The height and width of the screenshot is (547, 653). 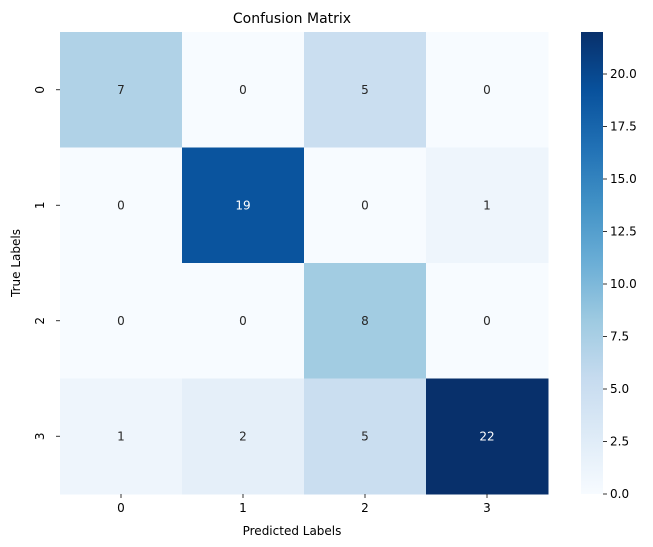 What do you see at coordinates (40, 436) in the screenshot?
I see `y-tick-label: 3` at bounding box center [40, 436].